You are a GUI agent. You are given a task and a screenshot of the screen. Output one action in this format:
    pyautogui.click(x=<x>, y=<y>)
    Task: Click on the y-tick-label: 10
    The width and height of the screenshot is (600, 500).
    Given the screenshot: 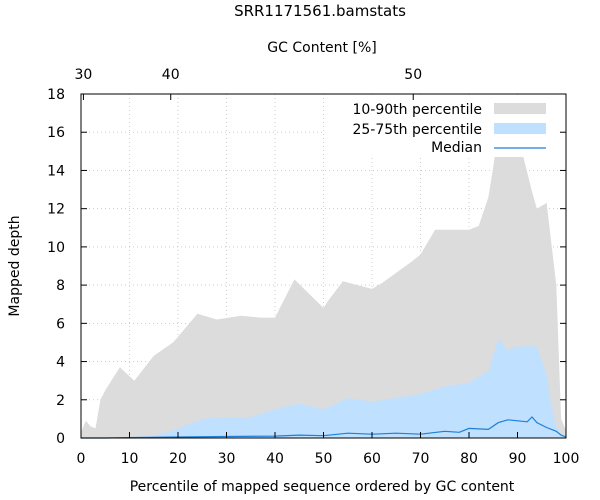 What is the action you would take?
    pyautogui.click(x=56, y=248)
    